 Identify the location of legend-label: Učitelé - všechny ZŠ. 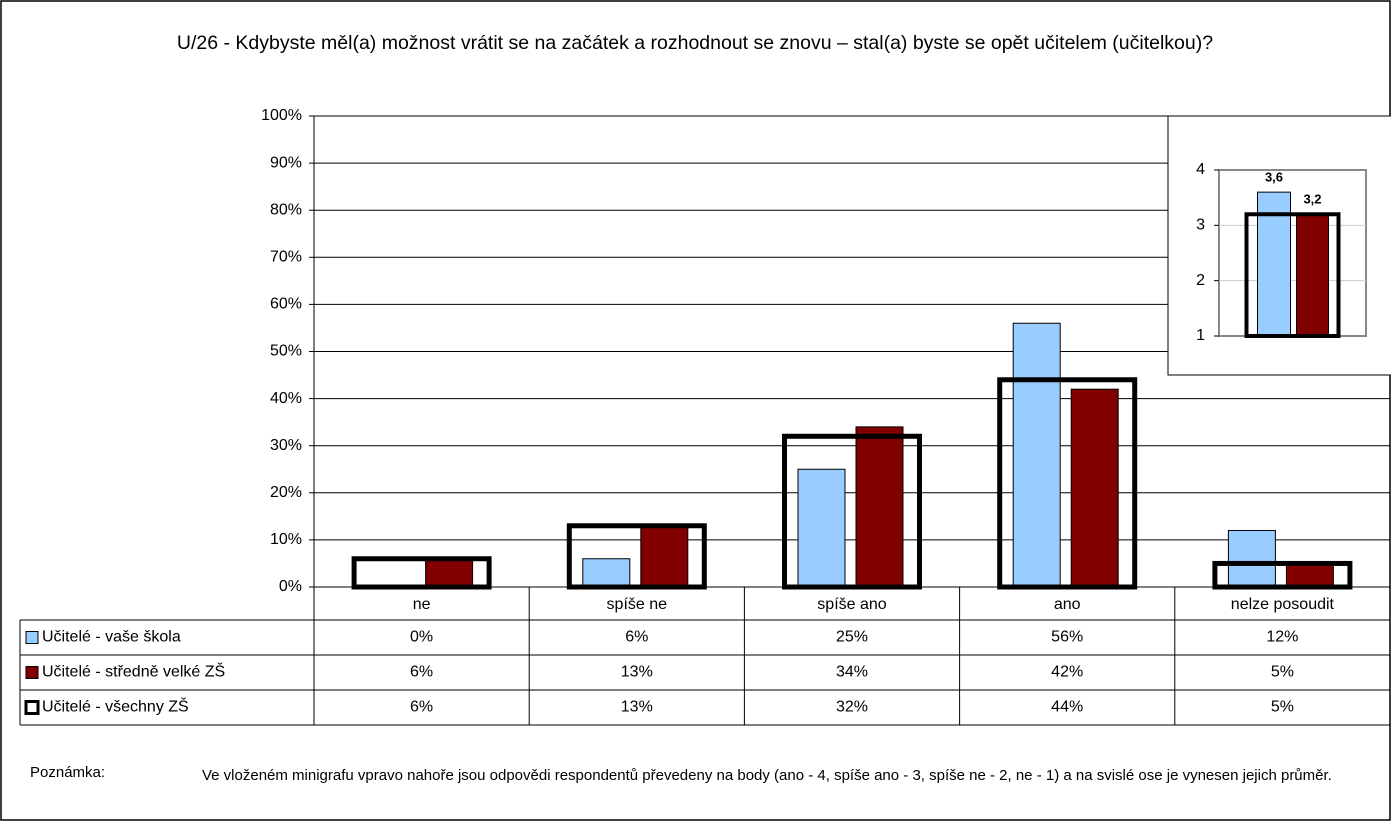
(115, 706).